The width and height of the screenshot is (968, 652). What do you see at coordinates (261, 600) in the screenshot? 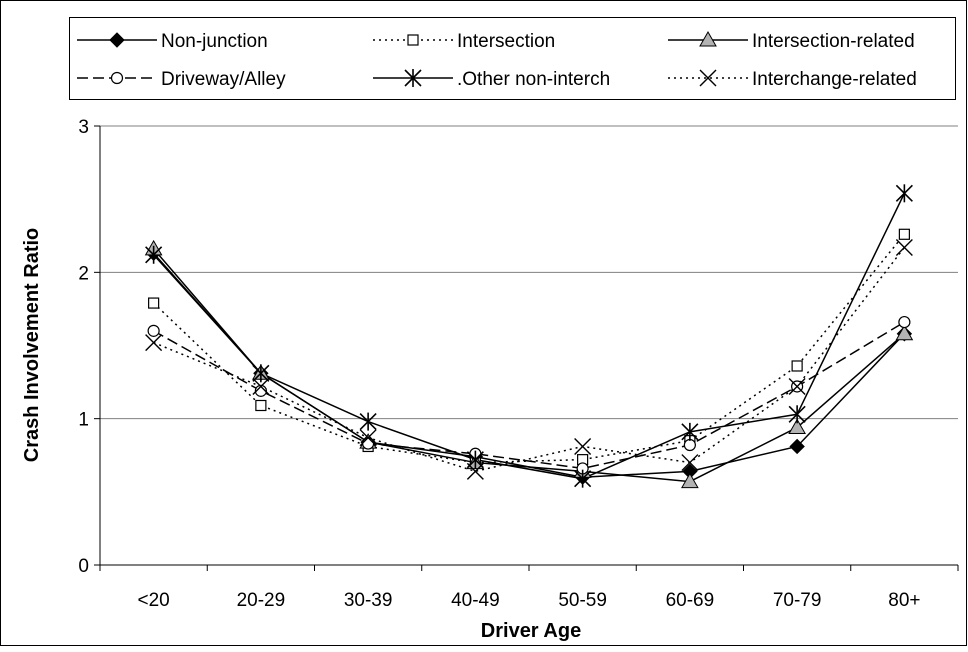
I see `x-tick-label: 20-29` at bounding box center [261, 600].